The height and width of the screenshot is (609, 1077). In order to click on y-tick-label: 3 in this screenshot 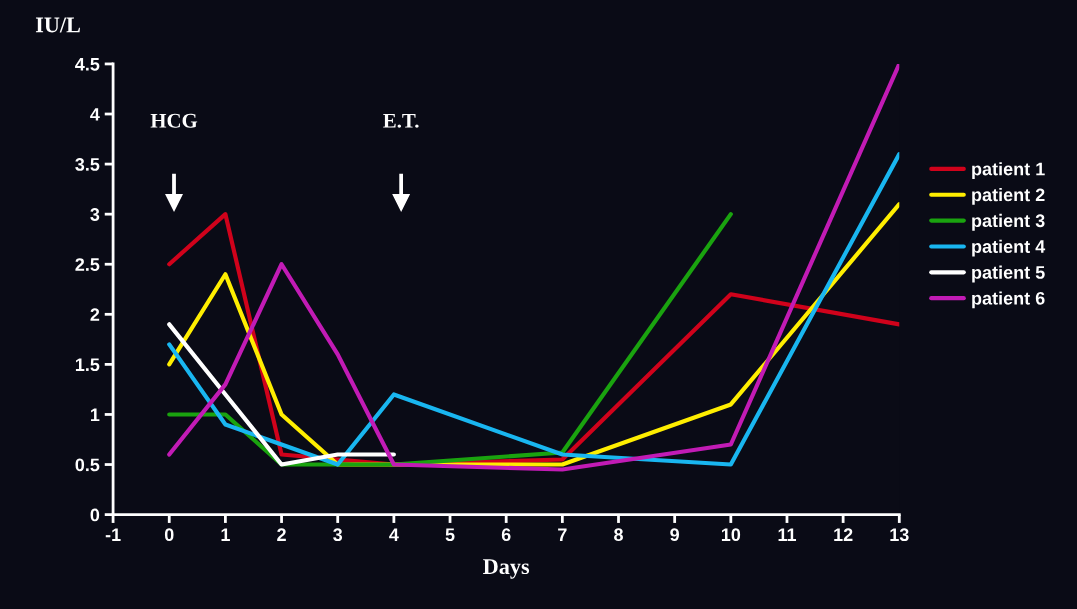, I will do `click(95, 214)`.